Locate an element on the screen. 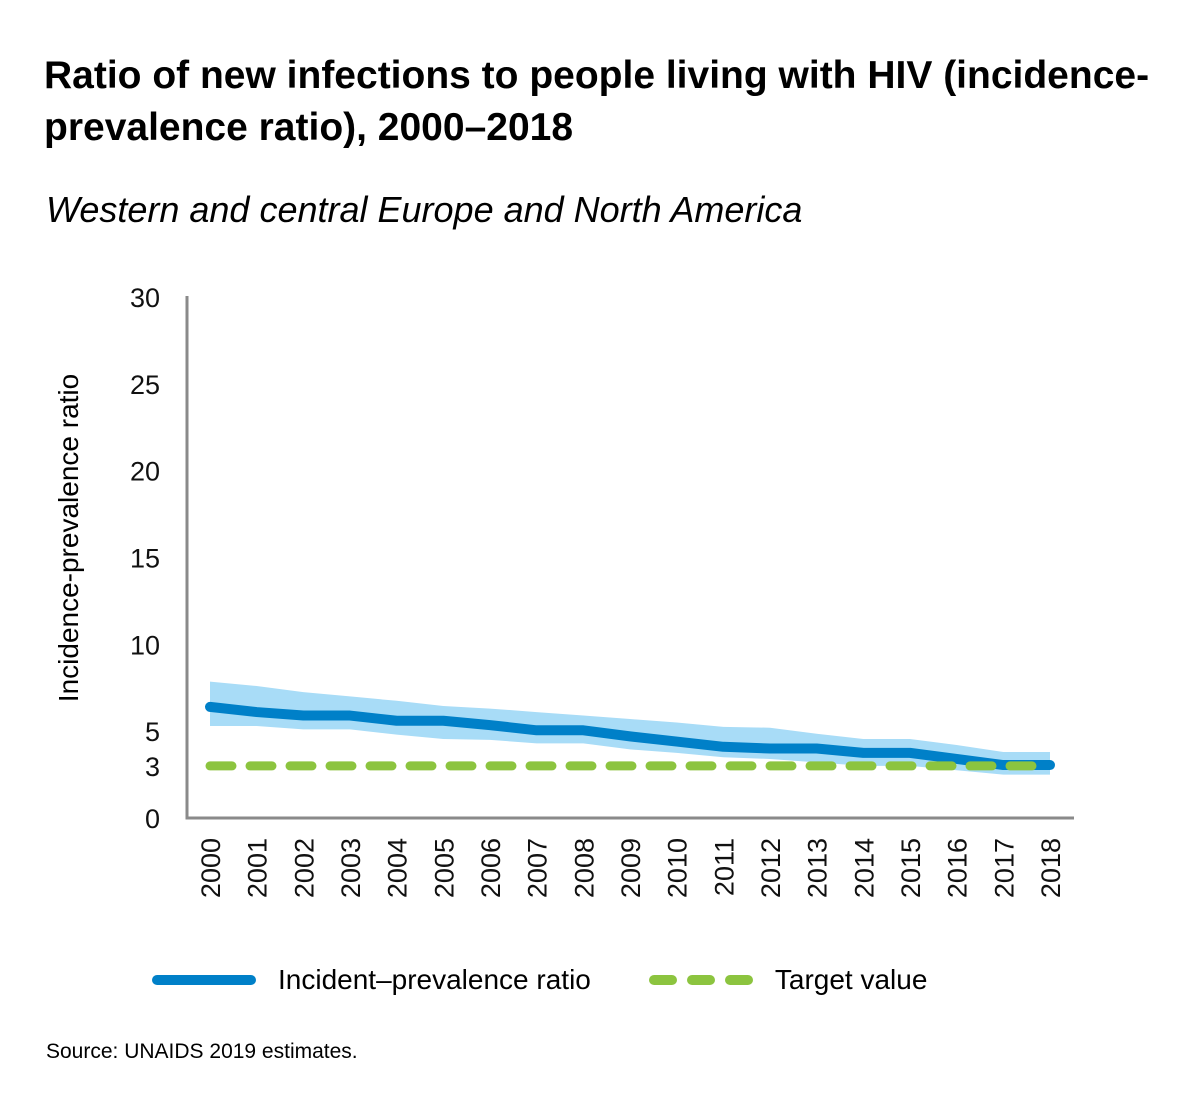  legend-label: Target value is located at coordinates (851, 979).